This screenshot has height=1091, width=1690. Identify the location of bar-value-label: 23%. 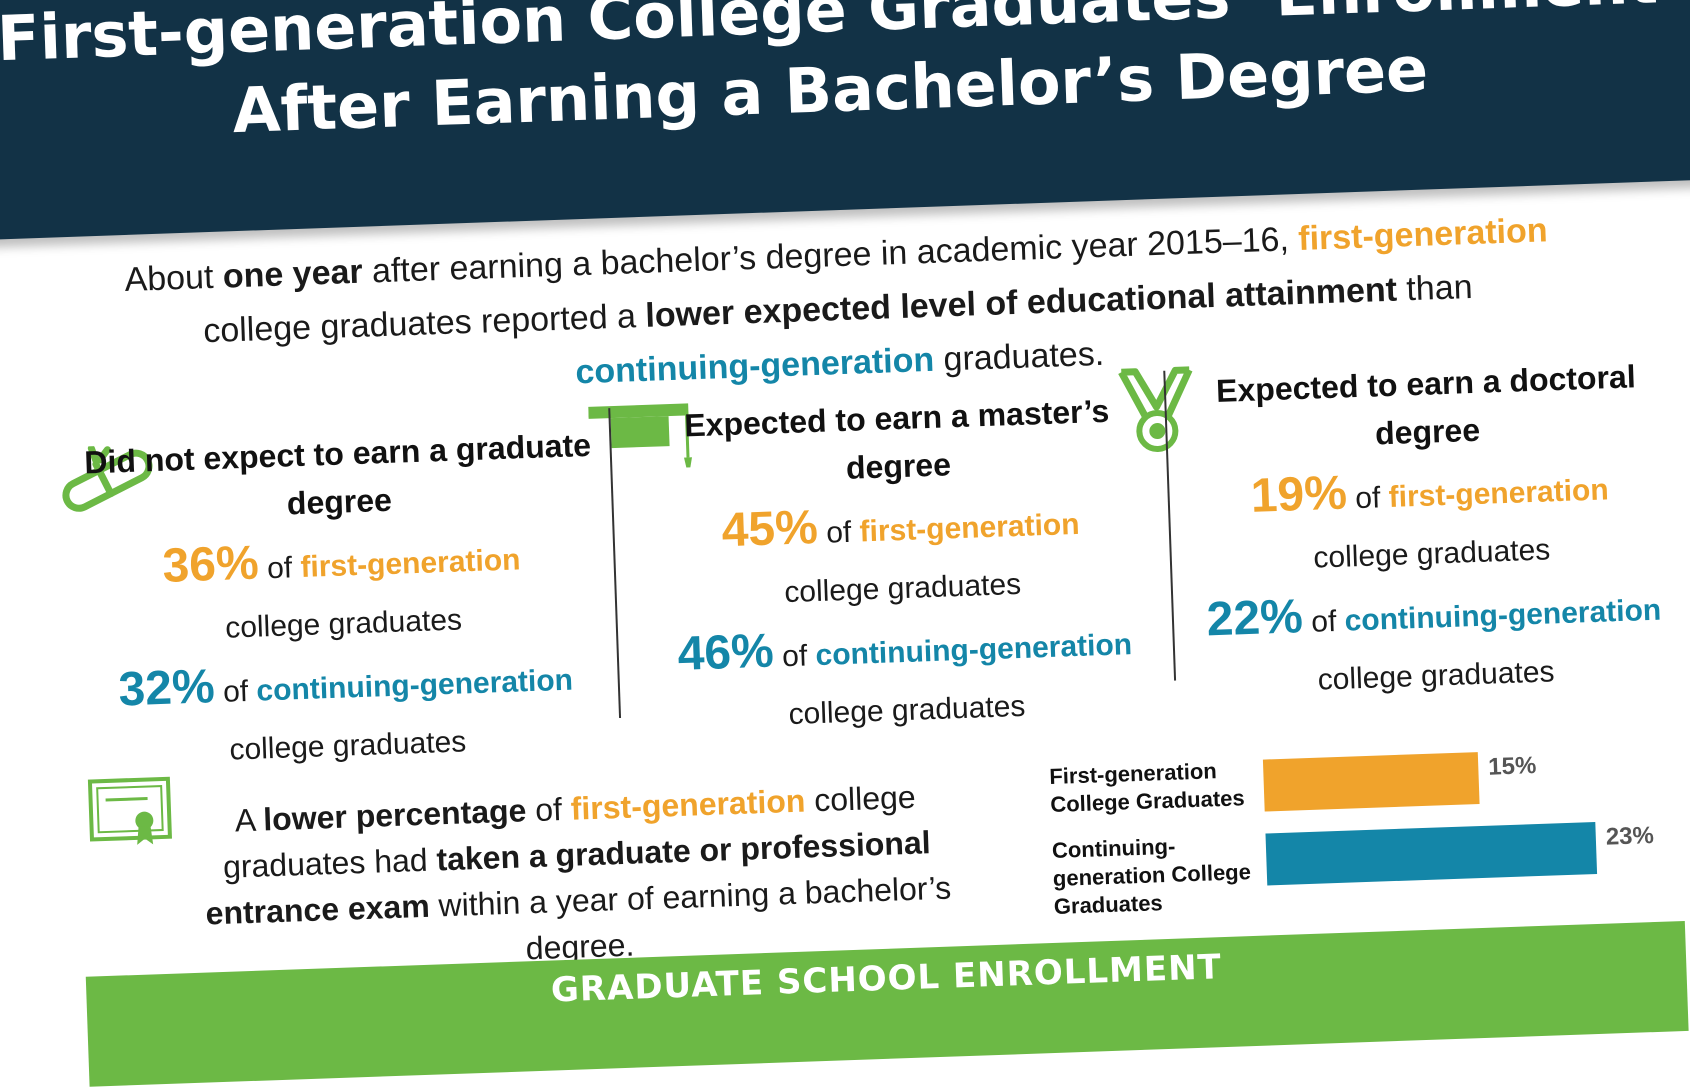
(1630, 836).